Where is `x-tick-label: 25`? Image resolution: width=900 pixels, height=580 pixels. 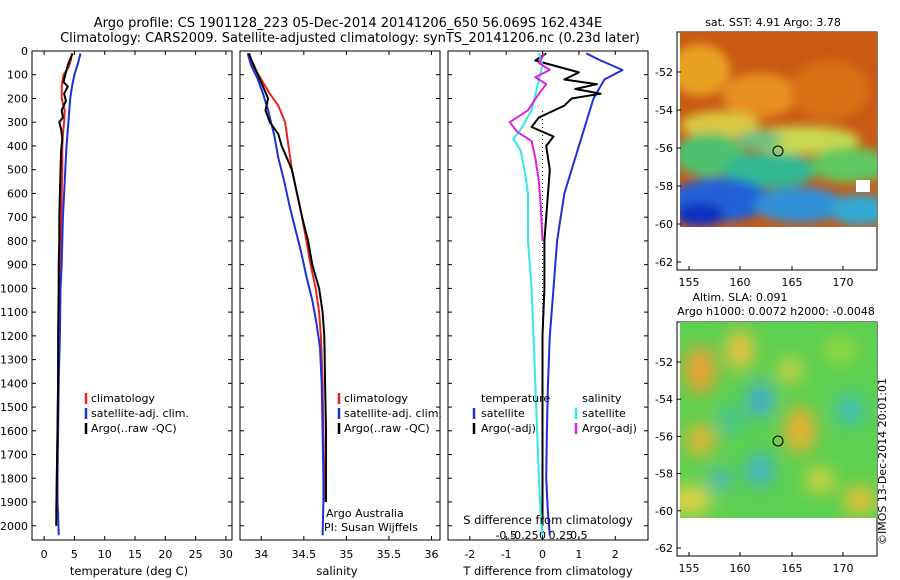 x-tick-label: 25 is located at coordinates (196, 554).